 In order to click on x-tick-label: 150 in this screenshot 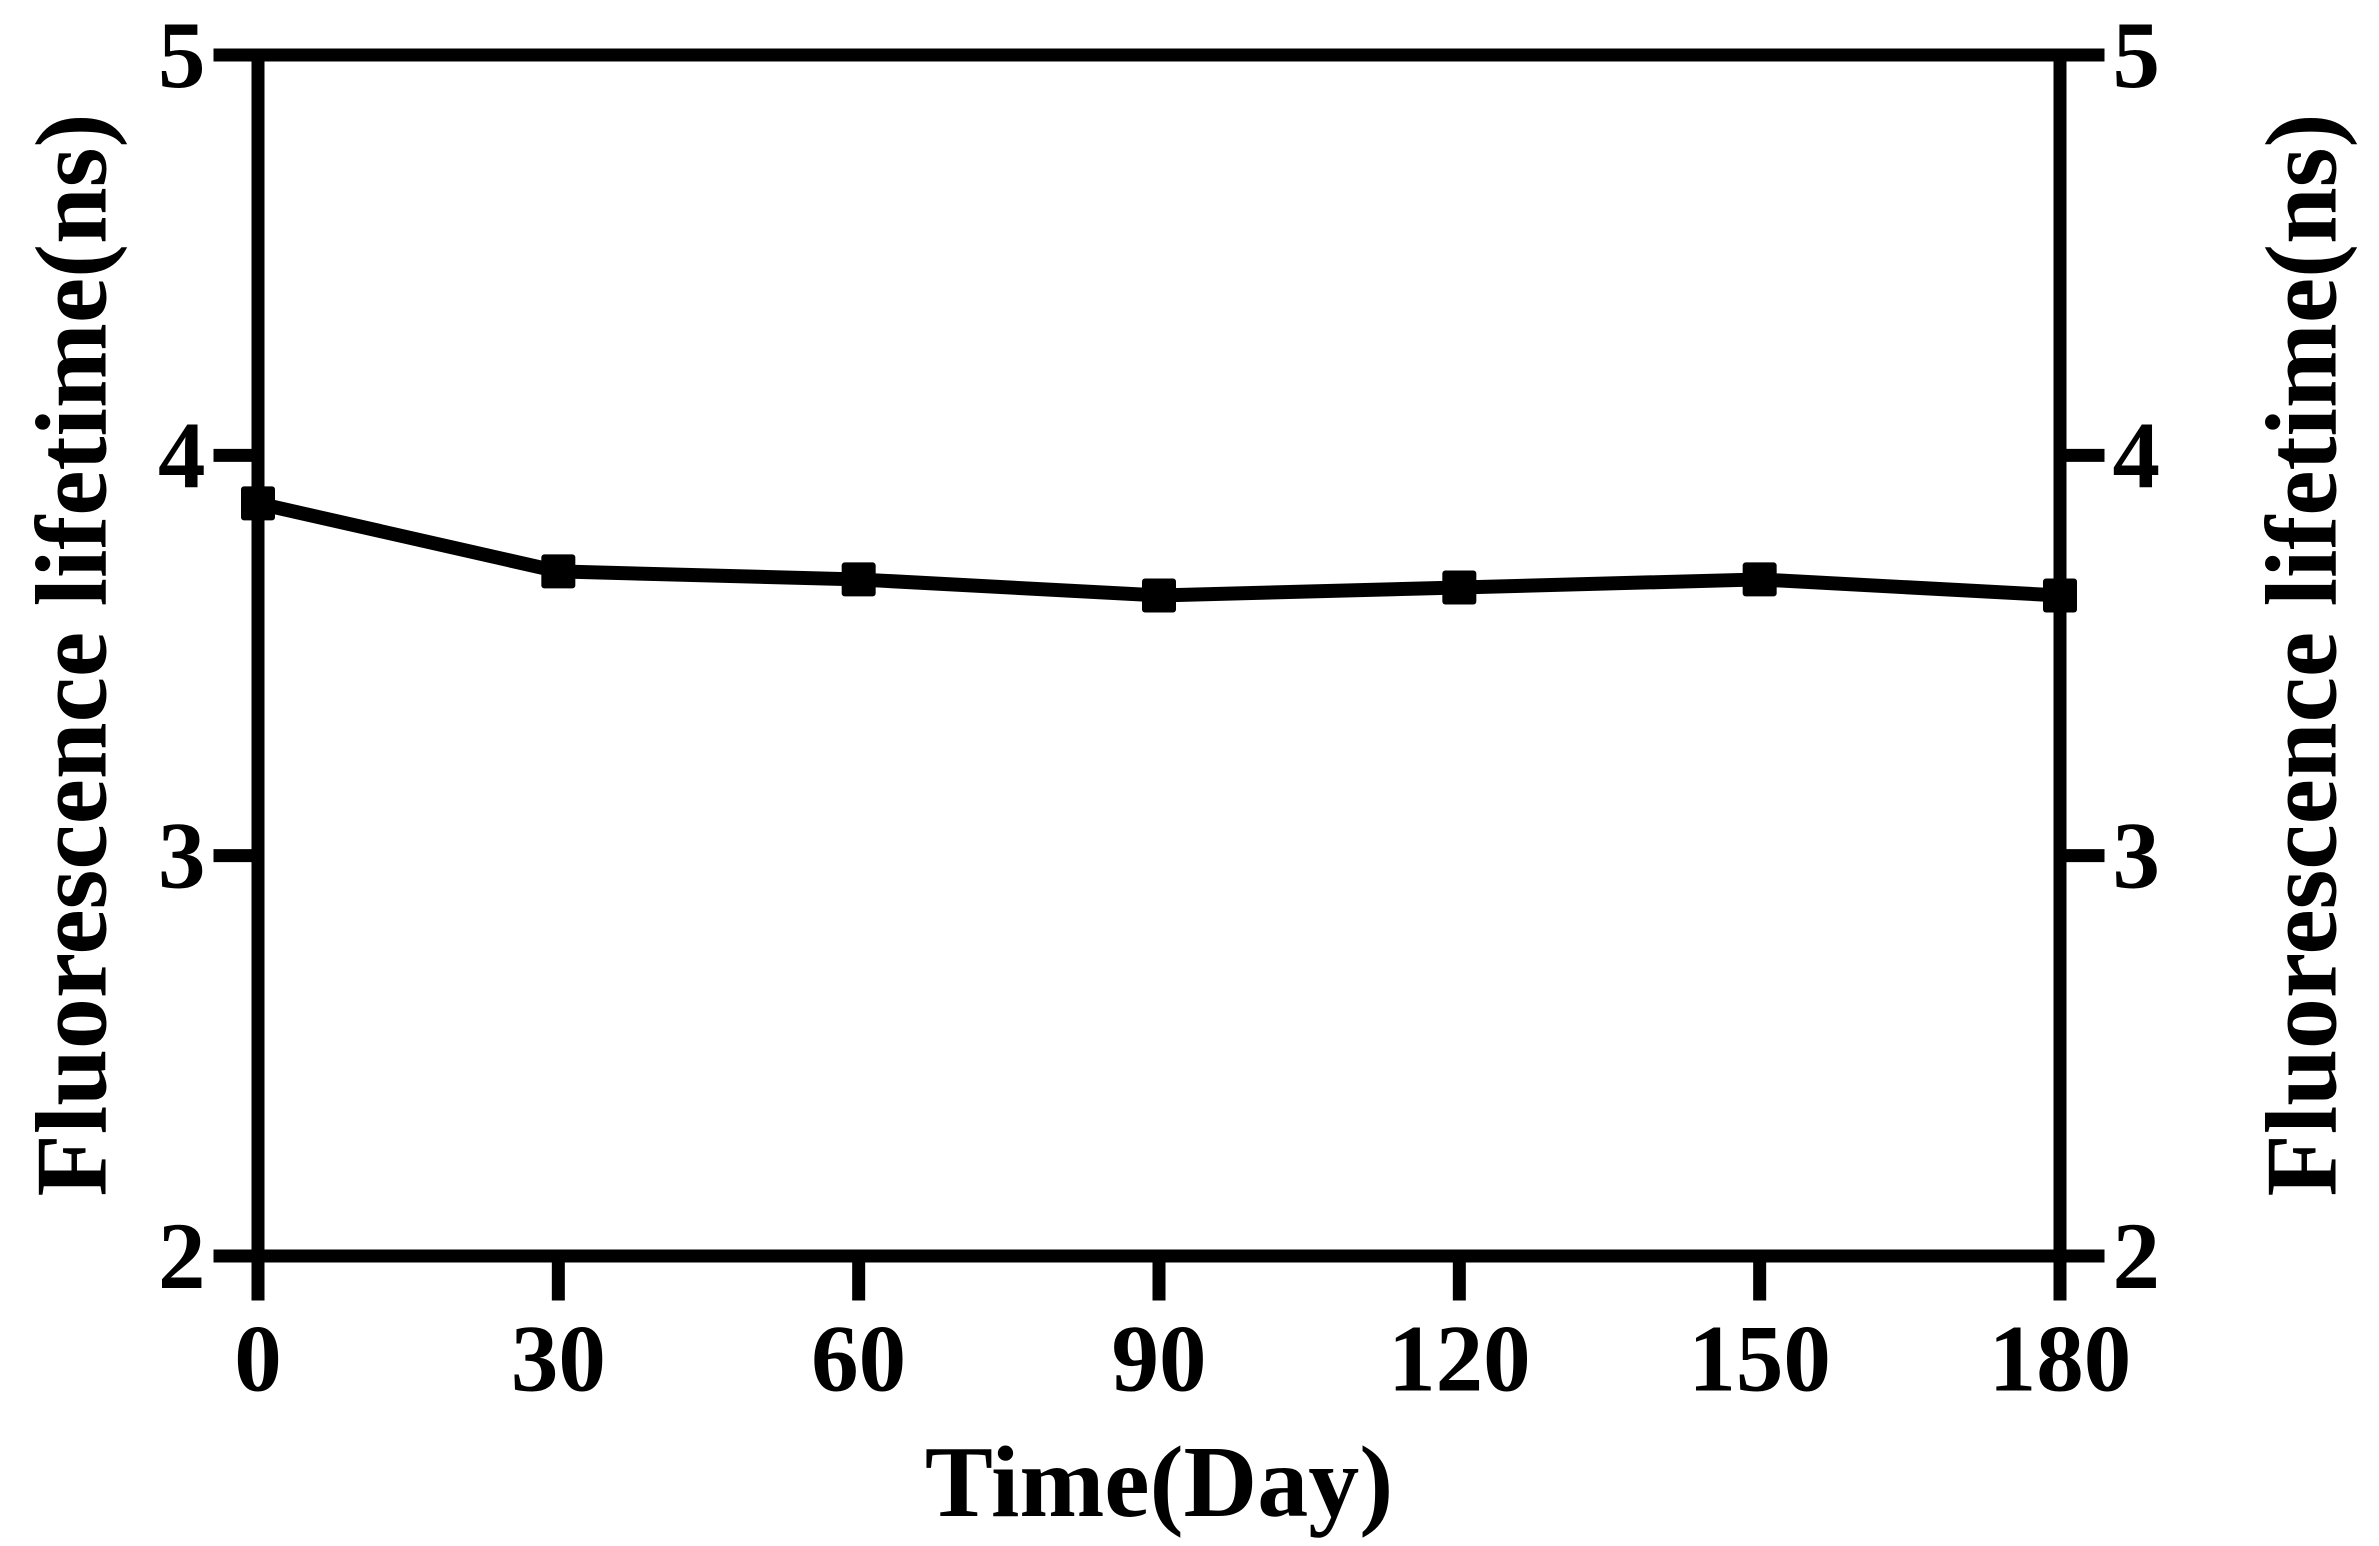, I will do `click(1759, 1359)`.